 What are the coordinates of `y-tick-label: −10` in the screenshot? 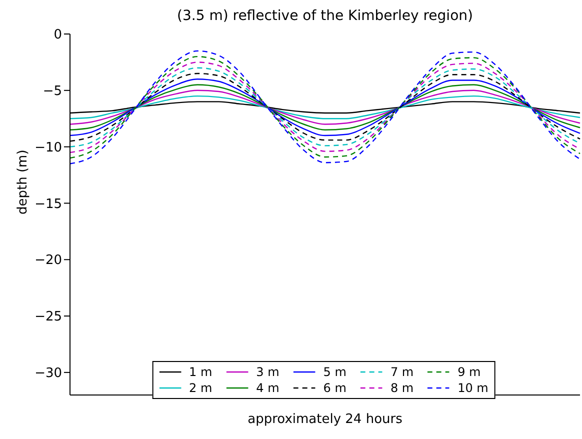 It's located at (48, 148).